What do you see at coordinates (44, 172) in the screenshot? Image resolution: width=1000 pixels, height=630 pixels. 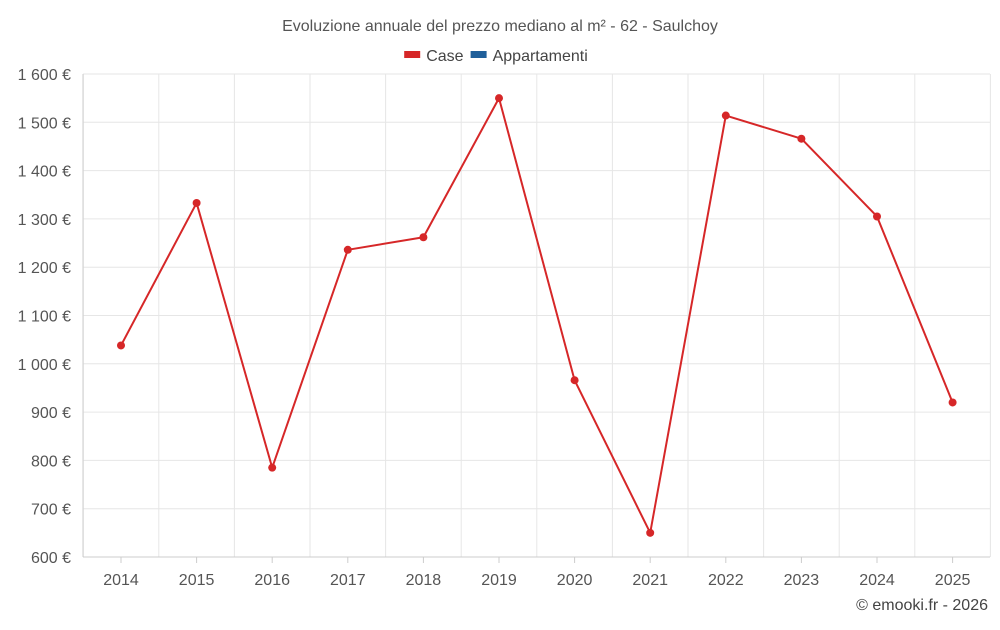 I see `y-tick-label: 1 400 €` at bounding box center [44, 172].